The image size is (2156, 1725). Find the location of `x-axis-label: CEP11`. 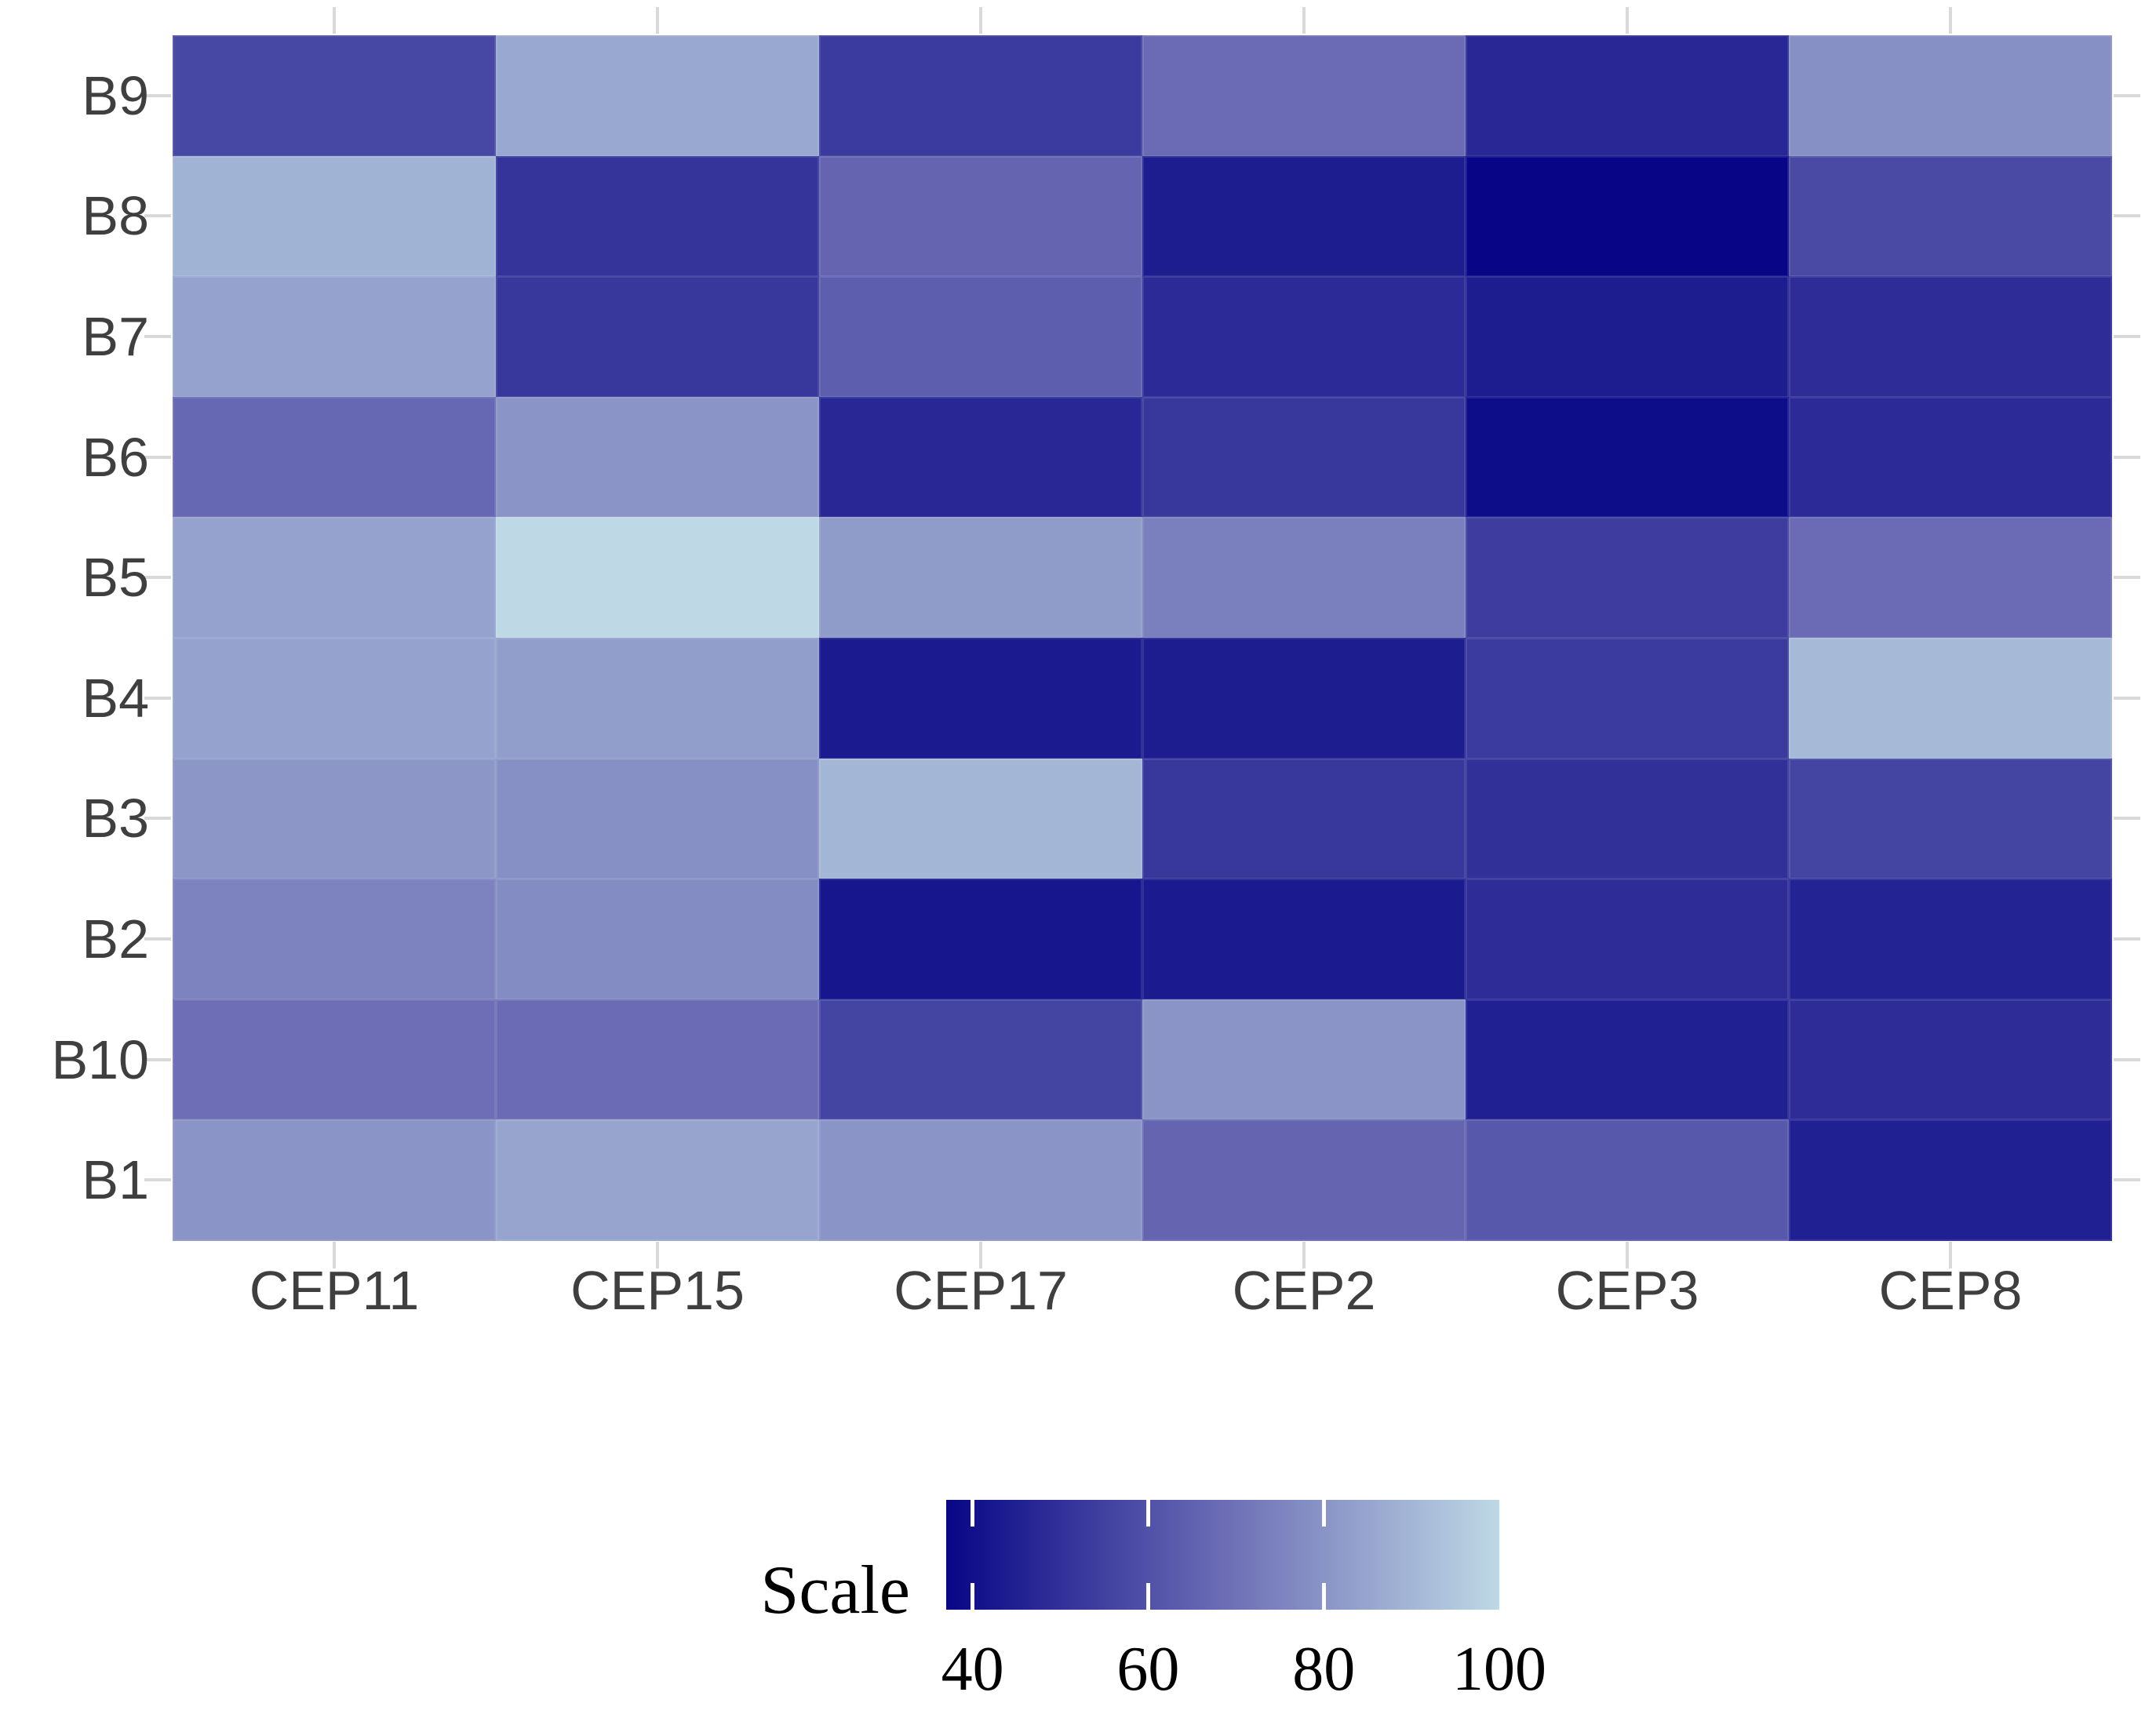

x-axis-label: CEP11 is located at coordinates (334, 1290).